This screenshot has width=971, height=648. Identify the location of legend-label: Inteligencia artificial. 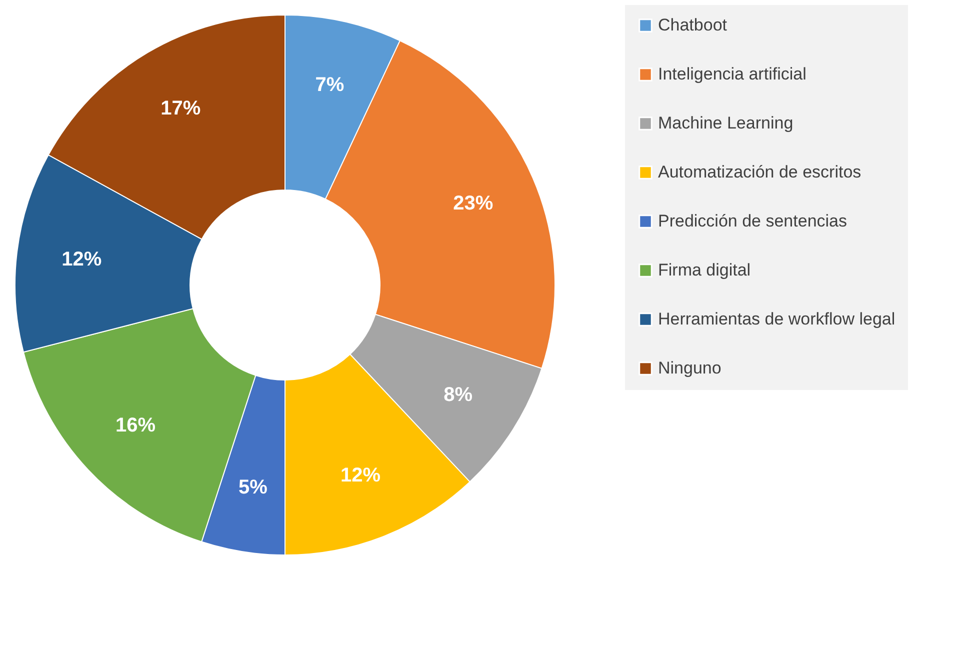
(732, 74).